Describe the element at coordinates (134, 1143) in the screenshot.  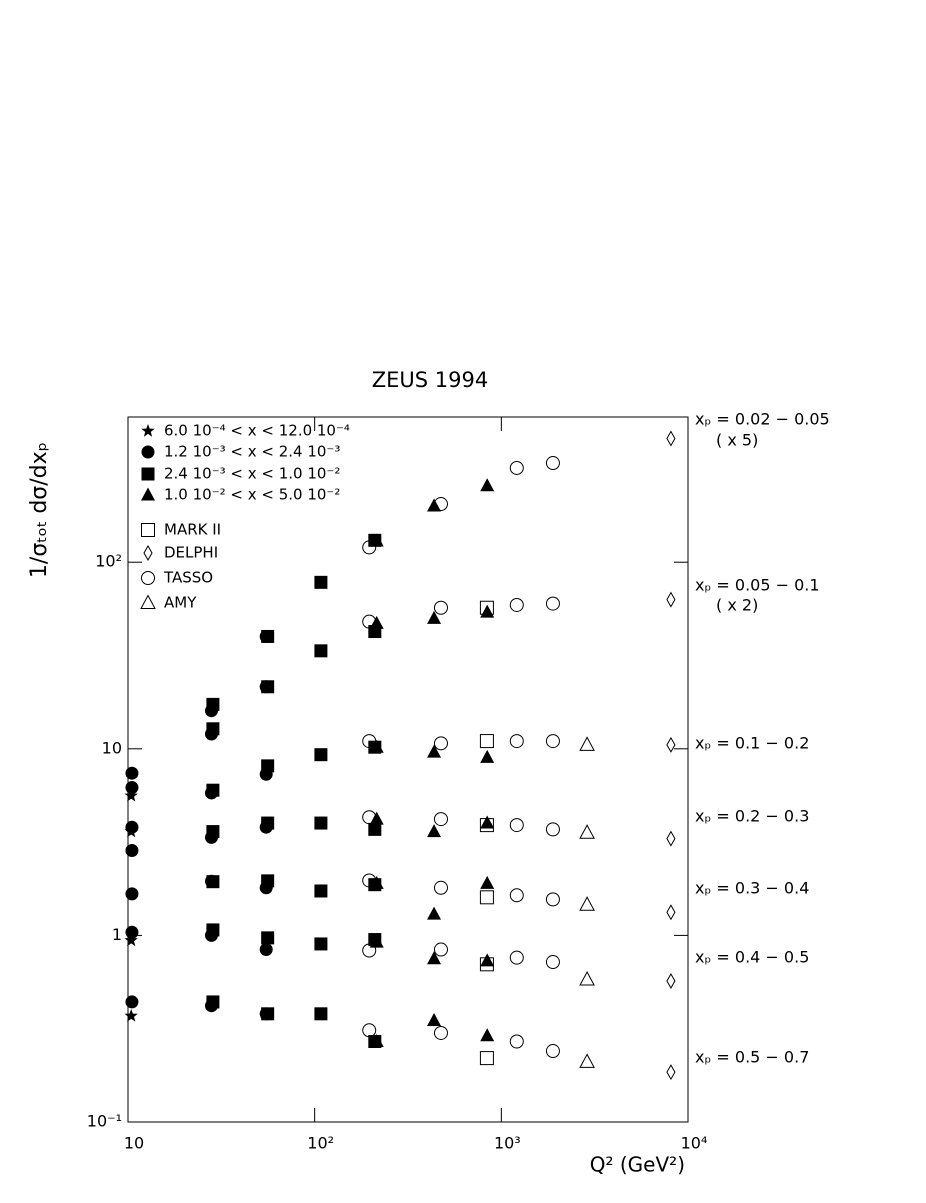
I see `x-tick-label: 10` at that location.